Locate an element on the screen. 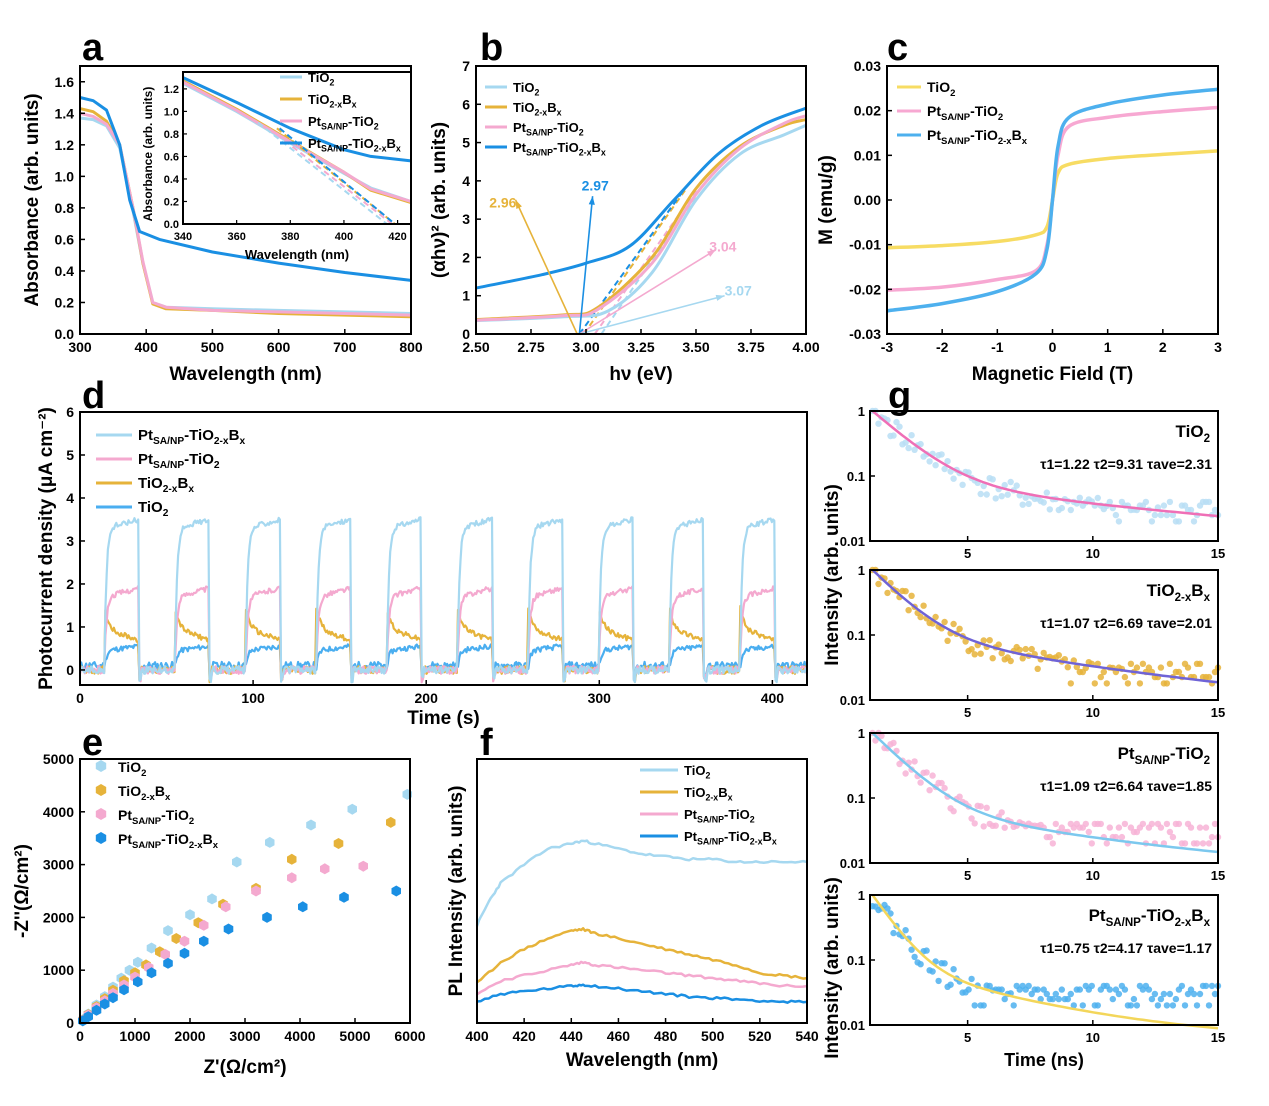 This screenshot has height=1106, width=1269. inset-series-PtSA/NP-TiO2-xBx is located at coordinates (297, 119).